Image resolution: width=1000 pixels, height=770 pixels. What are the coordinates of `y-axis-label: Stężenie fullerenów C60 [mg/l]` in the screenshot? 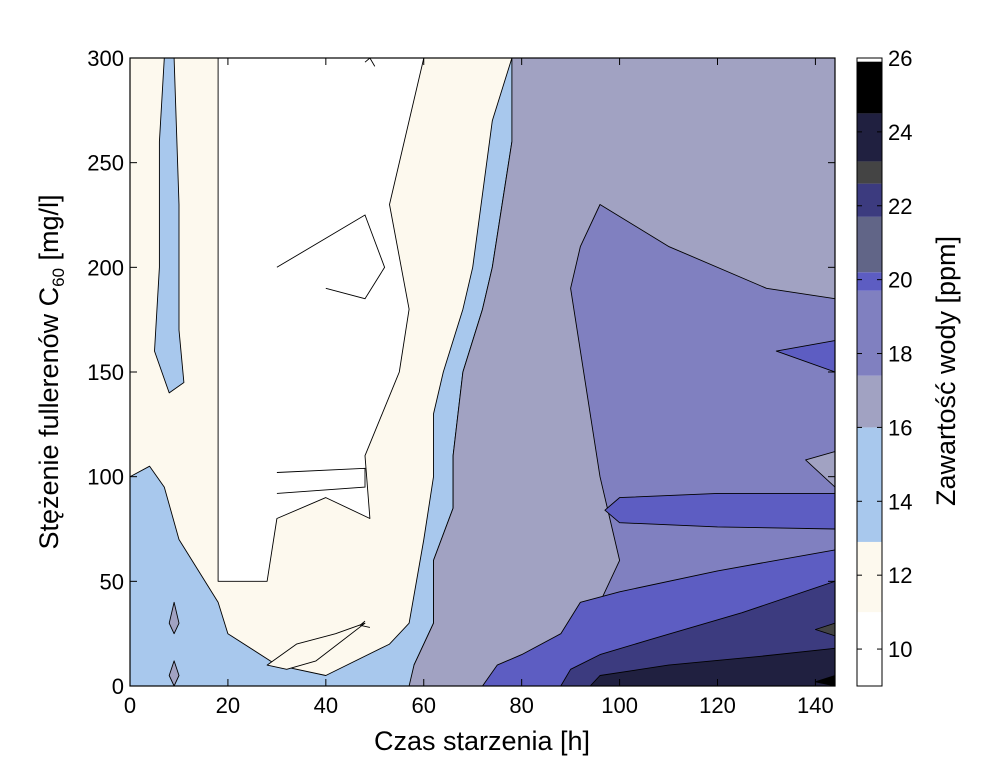 It's located at (51, 371).